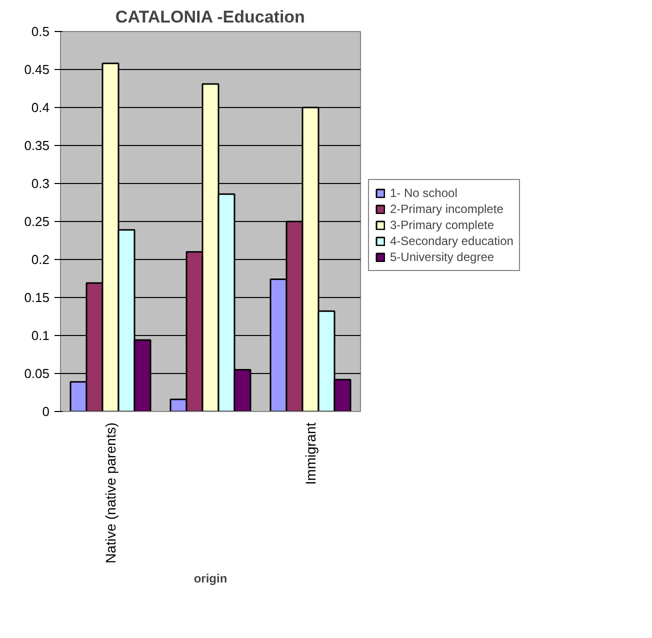 The width and height of the screenshot is (652, 638). Describe the element at coordinates (424, 193) in the screenshot. I see `legend-label: 1- No school` at that location.